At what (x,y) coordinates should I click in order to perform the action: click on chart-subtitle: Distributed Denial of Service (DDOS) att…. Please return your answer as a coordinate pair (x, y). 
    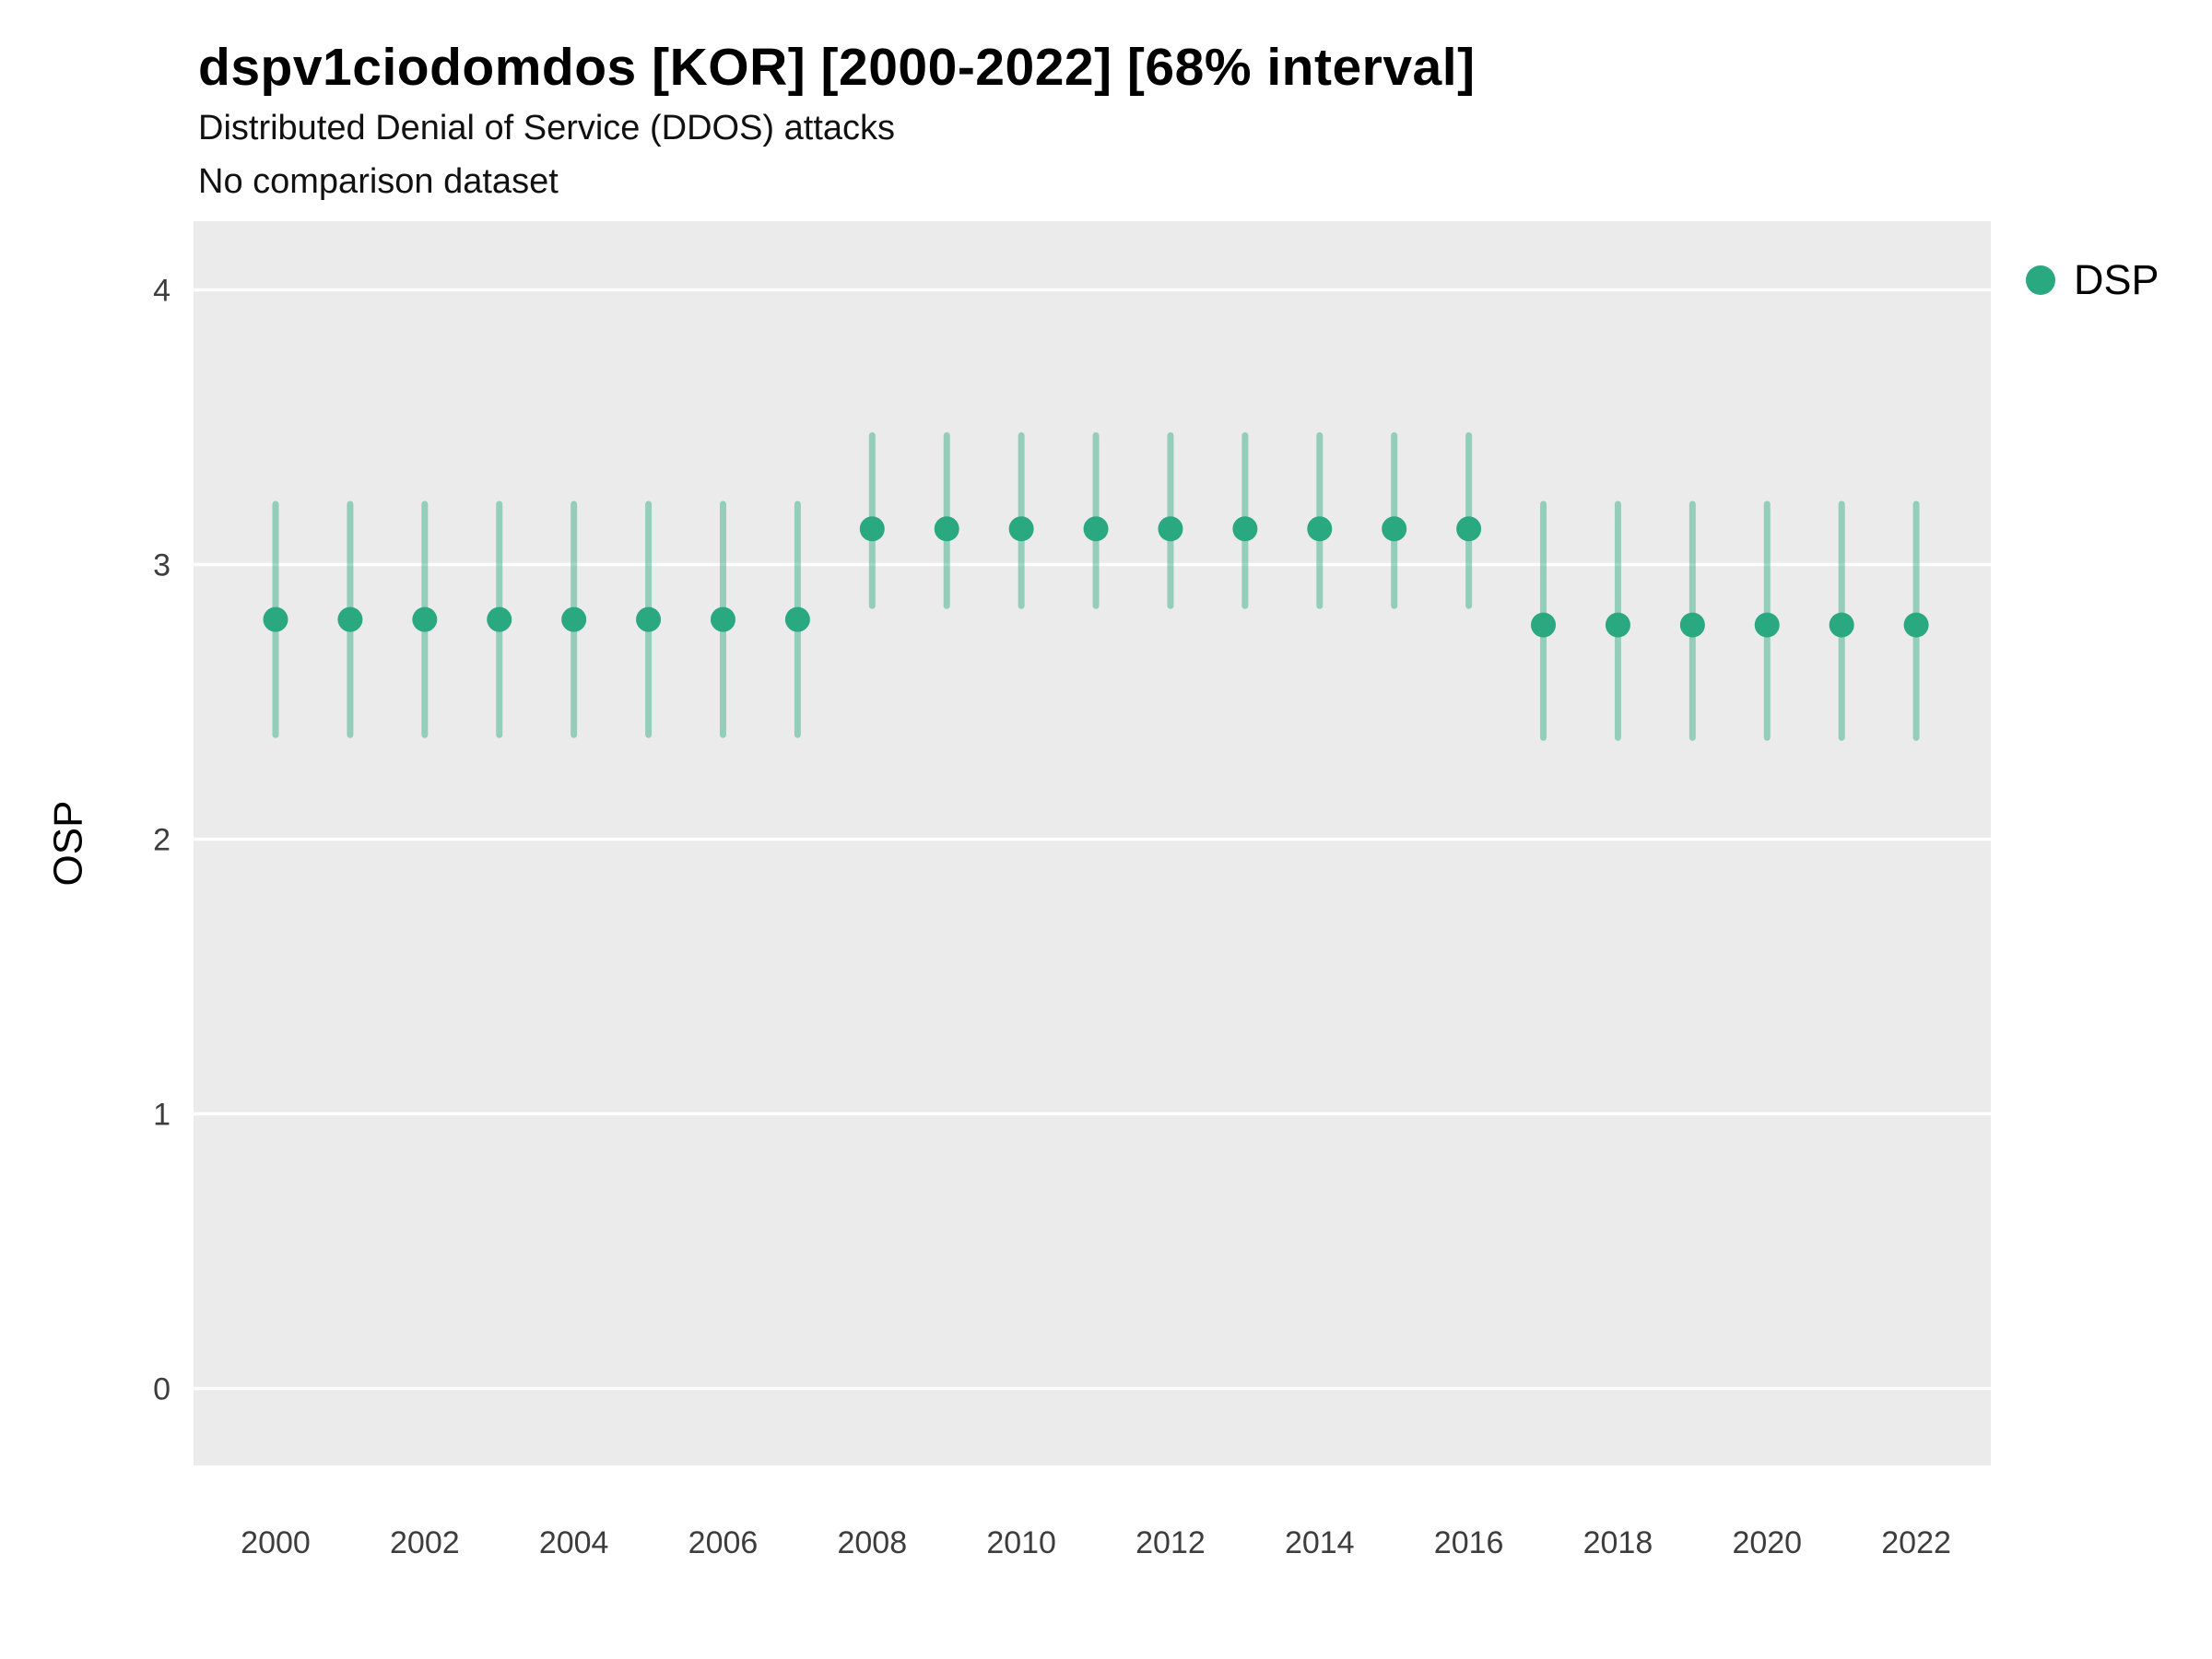
    Looking at the image, I should click on (547, 128).